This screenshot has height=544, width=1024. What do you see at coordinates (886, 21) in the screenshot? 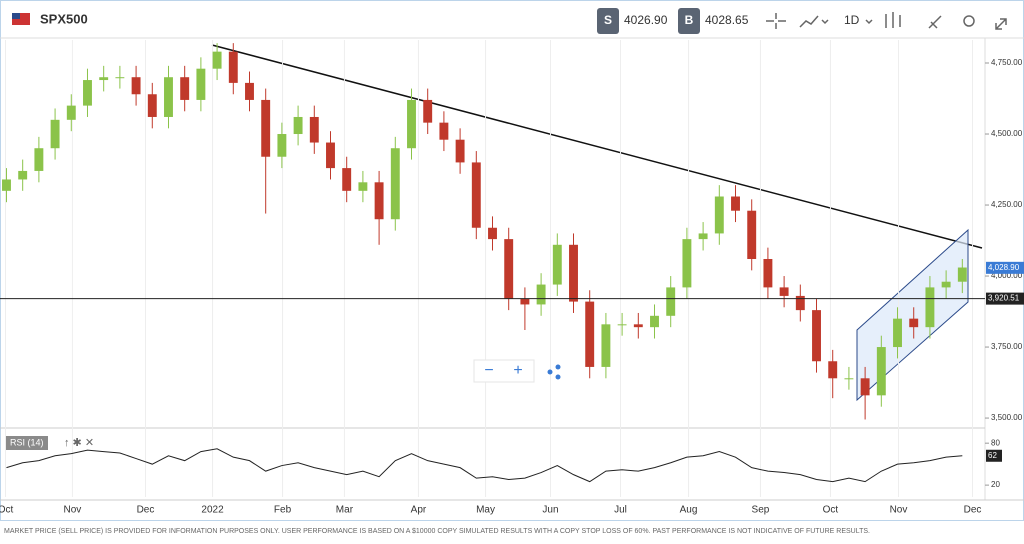
I see `toolbar-icons` at bounding box center [886, 21].